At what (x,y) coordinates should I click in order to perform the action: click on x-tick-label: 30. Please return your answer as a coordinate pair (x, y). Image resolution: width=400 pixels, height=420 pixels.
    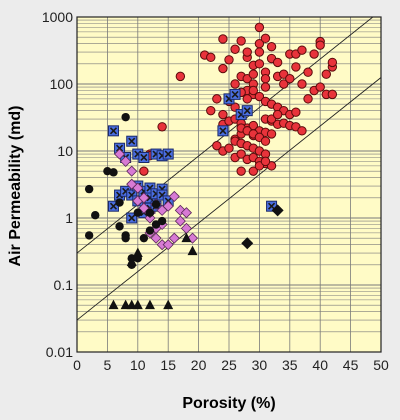
    Looking at the image, I should click on (260, 365).